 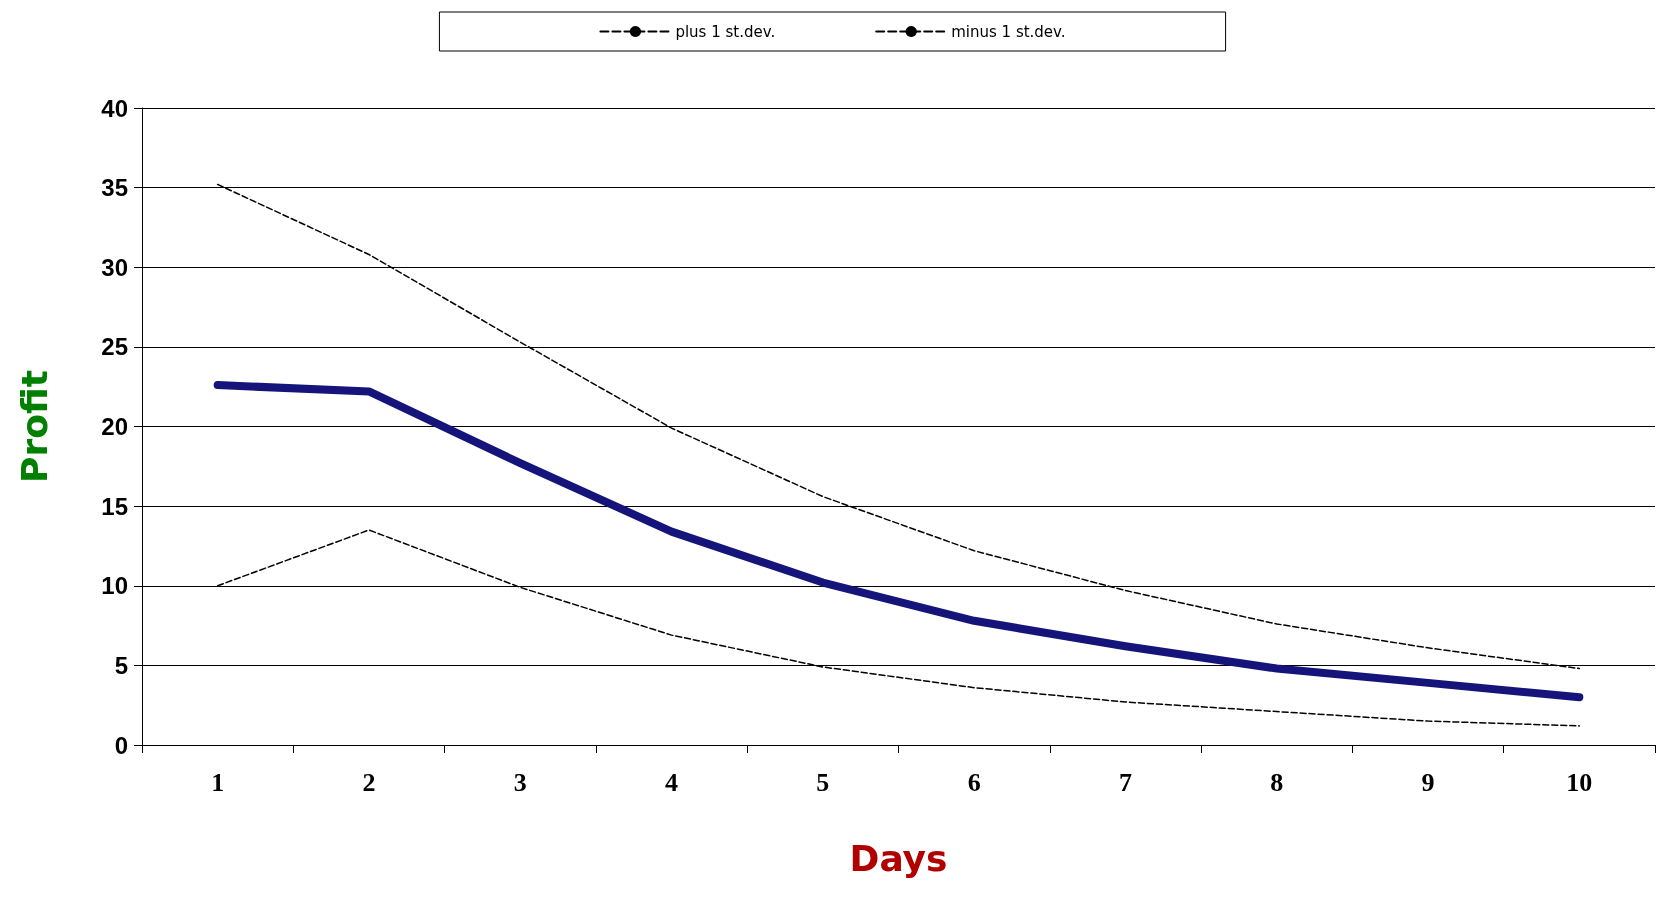 I want to click on y-tick-label: 15, so click(x=114, y=506).